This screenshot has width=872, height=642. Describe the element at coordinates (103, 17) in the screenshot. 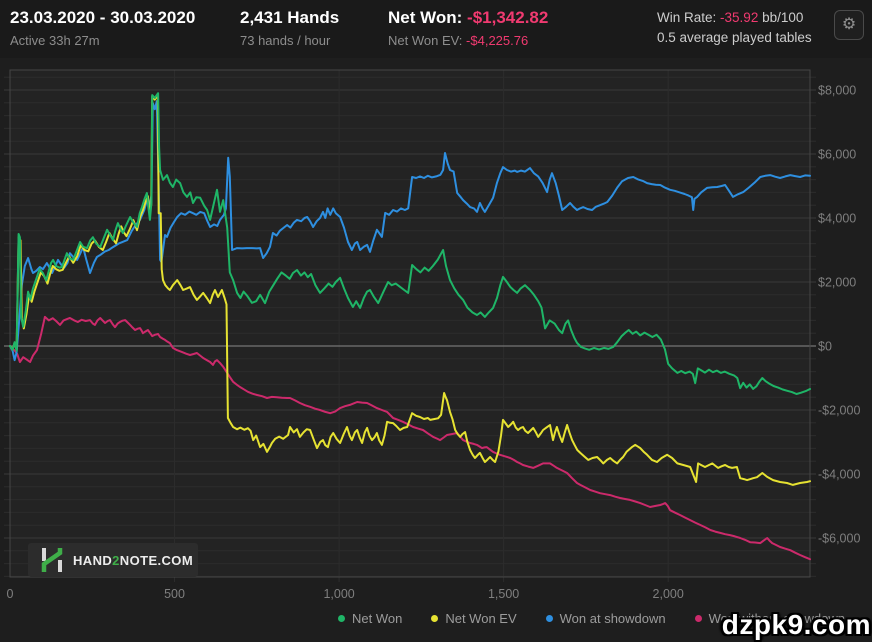

I see `date-range: 23.03.2020 - 30.03.2020` at that location.